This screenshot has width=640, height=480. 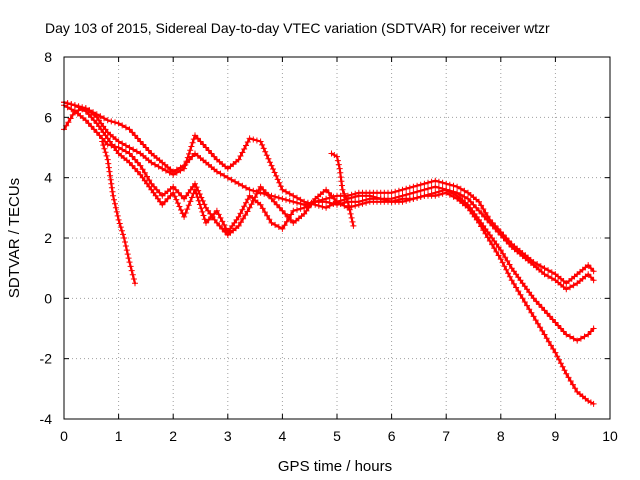 What do you see at coordinates (556, 436) in the screenshot?
I see `x-tick-label: 9` at bounding box center [556, 436].